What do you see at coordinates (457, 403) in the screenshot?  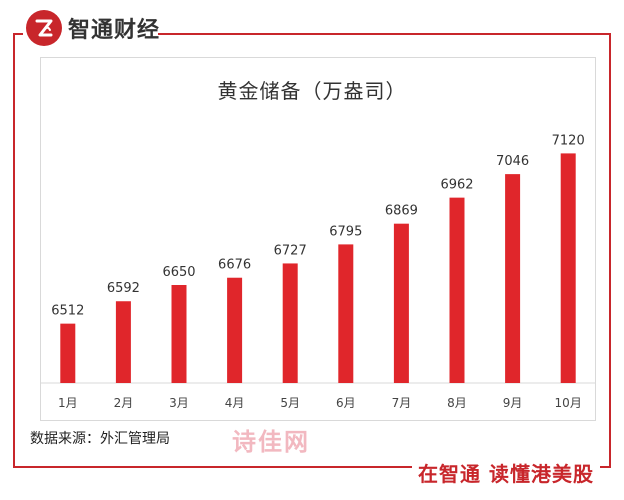 I see `x-tick-label: 8月` at bounding box center [457, 403].